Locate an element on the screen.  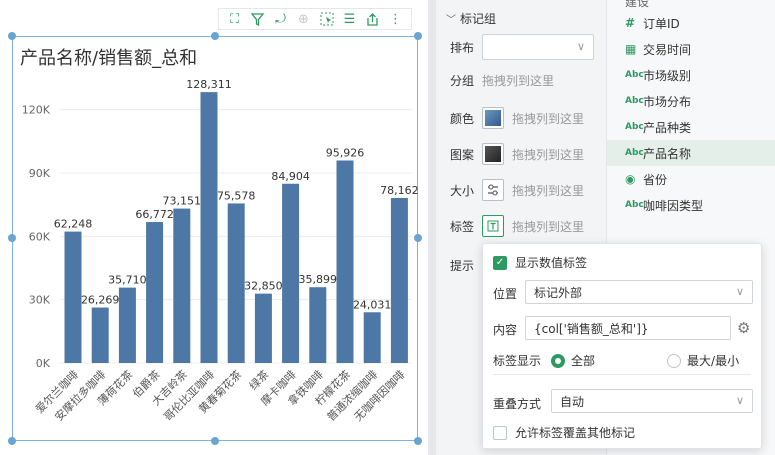
group-dropzone: 拖拽列到这里 is located at coordinates (518, 81).